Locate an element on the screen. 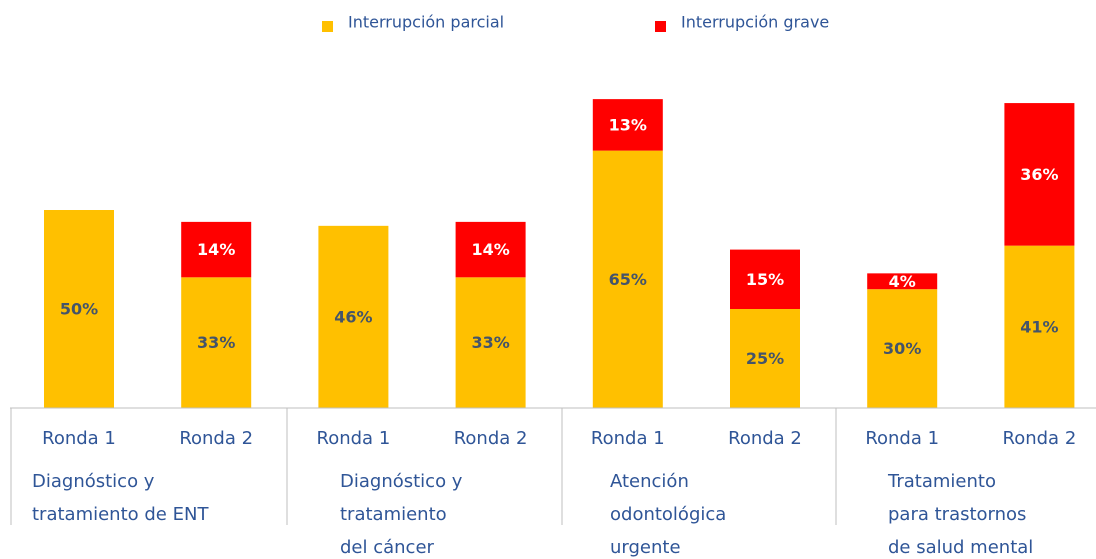  data-label: 15% is located at coordinates (765, 279).